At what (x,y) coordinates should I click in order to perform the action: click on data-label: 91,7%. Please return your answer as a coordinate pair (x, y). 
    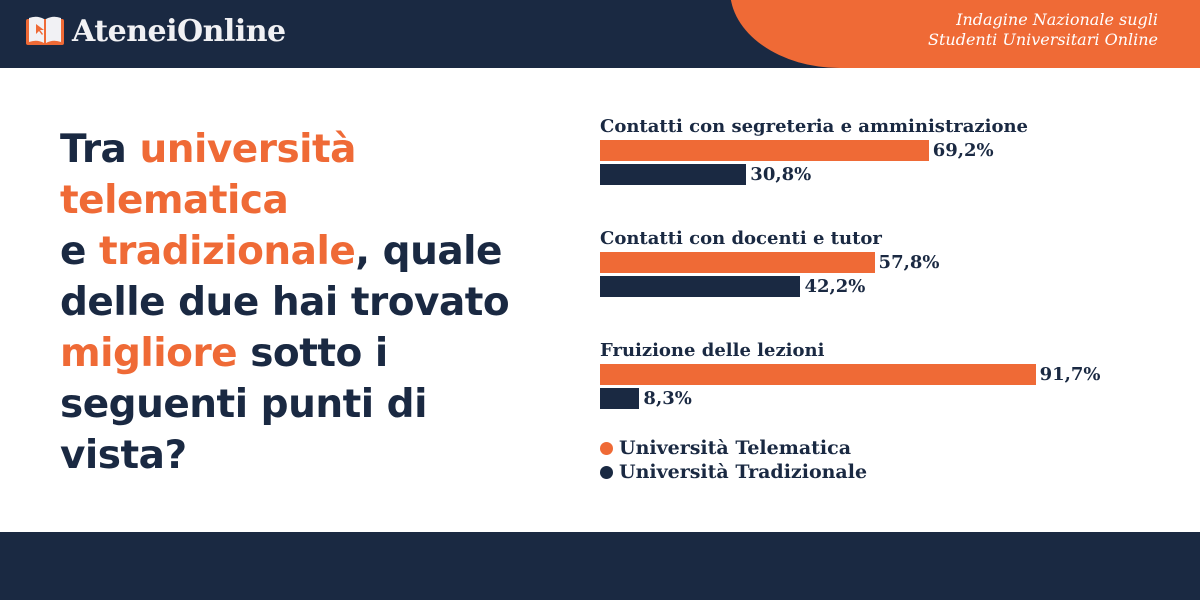
    Looking at the image, I should click on (1070, 374).